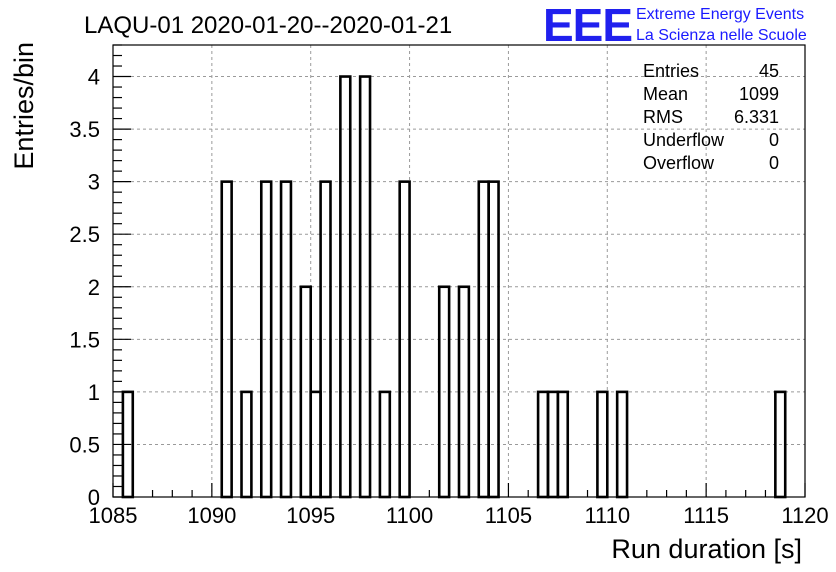  I want to click on y-axis-title: Entries/bin, so click(24, 106).